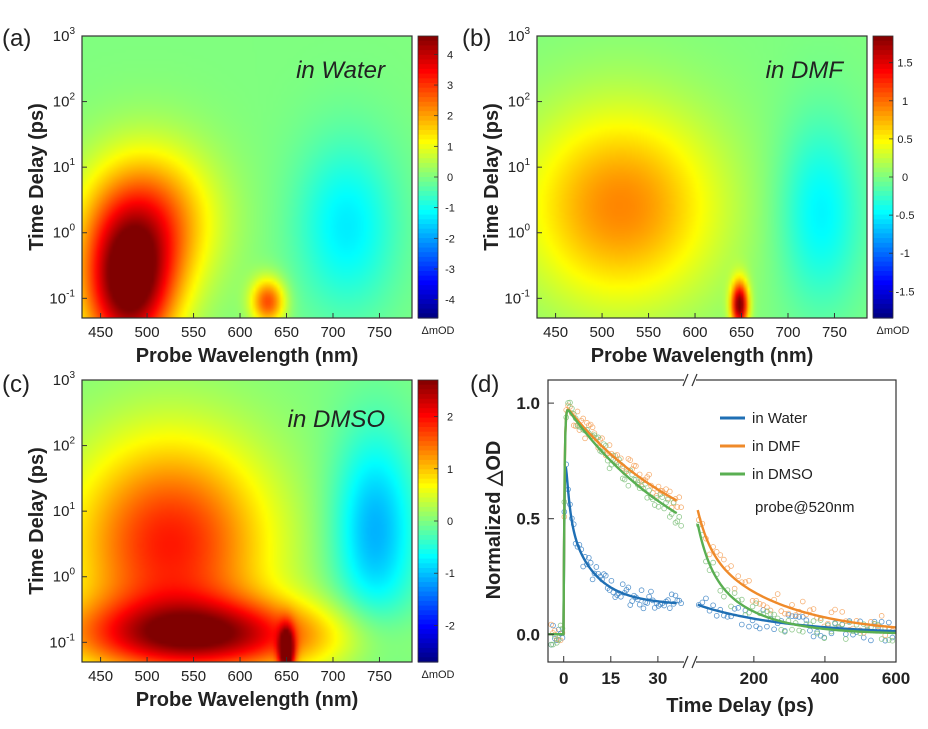 The height and width of the screenshot is (729, 928). What do you see at coordinates (754, 678) in the screenshot?
I see `x-tick-label-d: 200` at bounding box center [754, 678].